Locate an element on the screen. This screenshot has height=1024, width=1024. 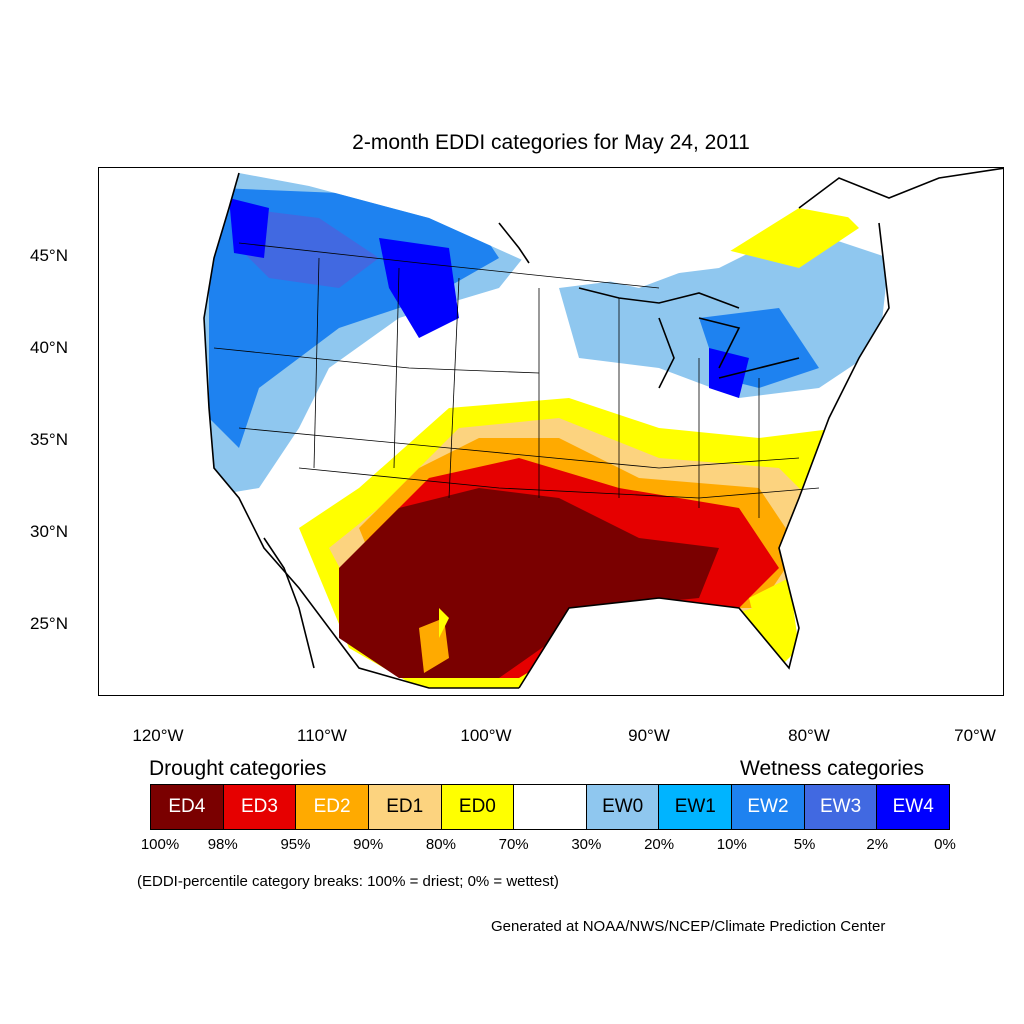
lon-label-70w: 70°W is located at coordinates (975, 735).